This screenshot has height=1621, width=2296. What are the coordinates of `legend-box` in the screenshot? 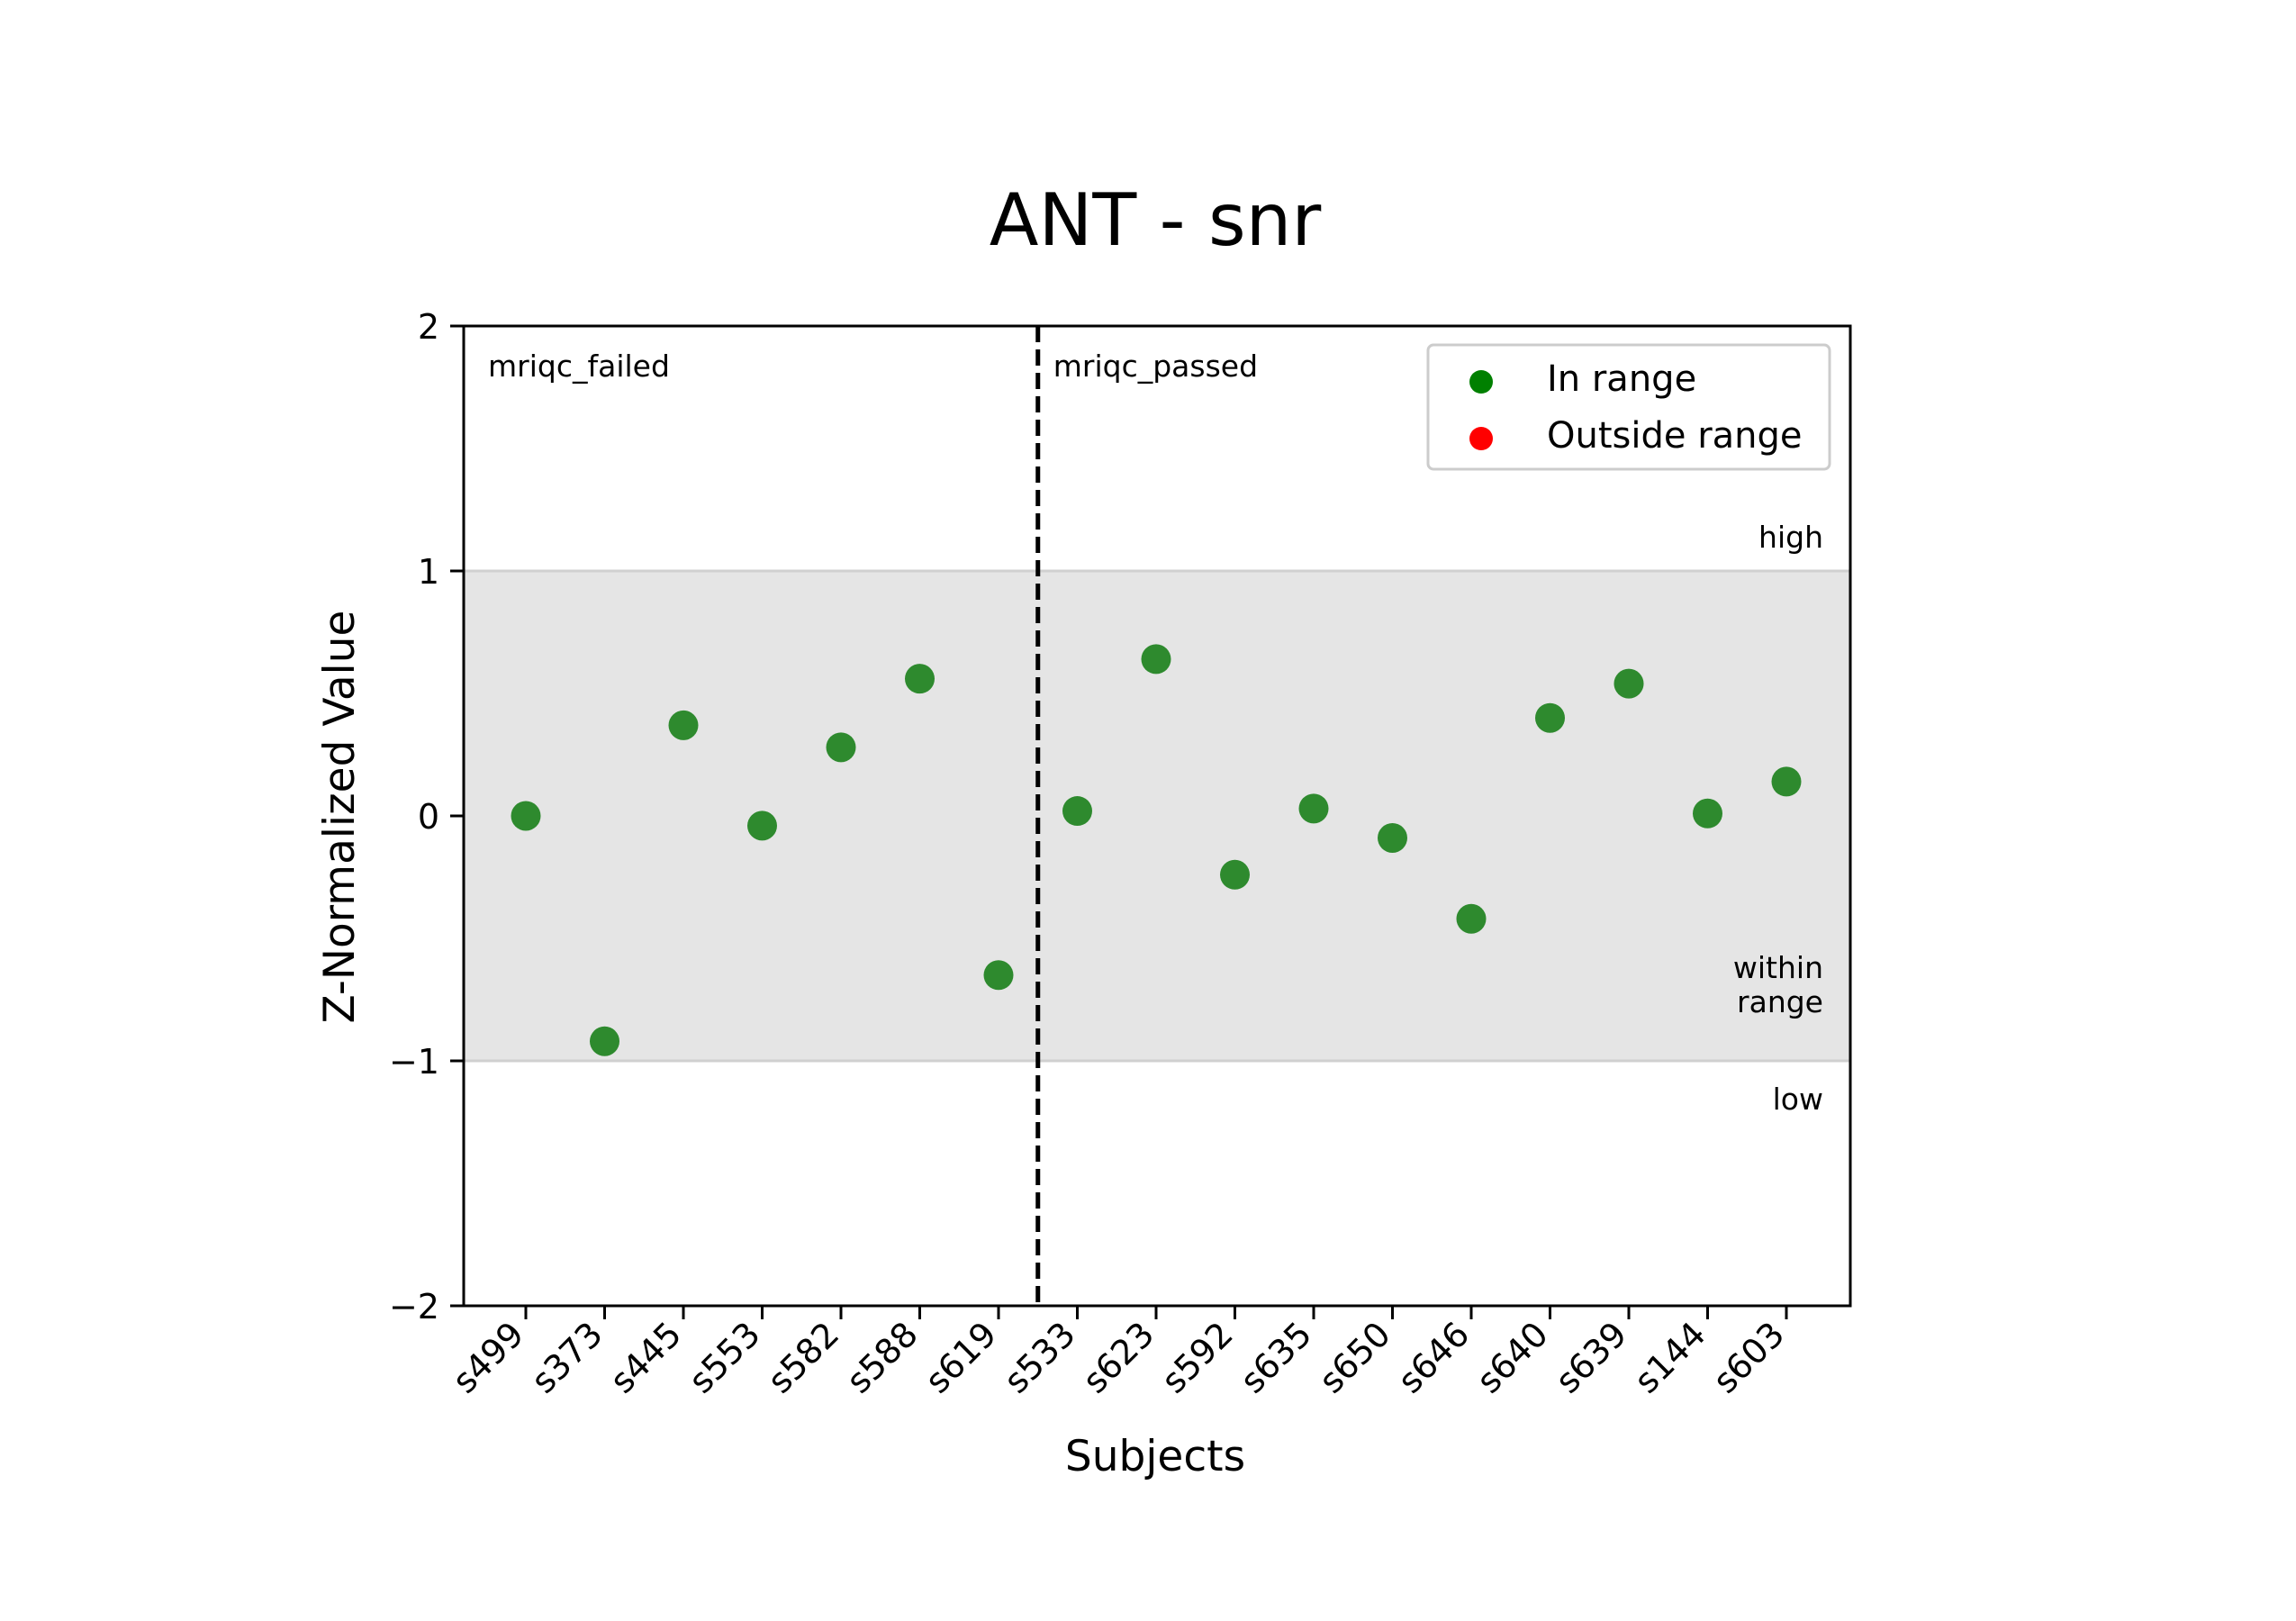 It's located at (1628, 407).